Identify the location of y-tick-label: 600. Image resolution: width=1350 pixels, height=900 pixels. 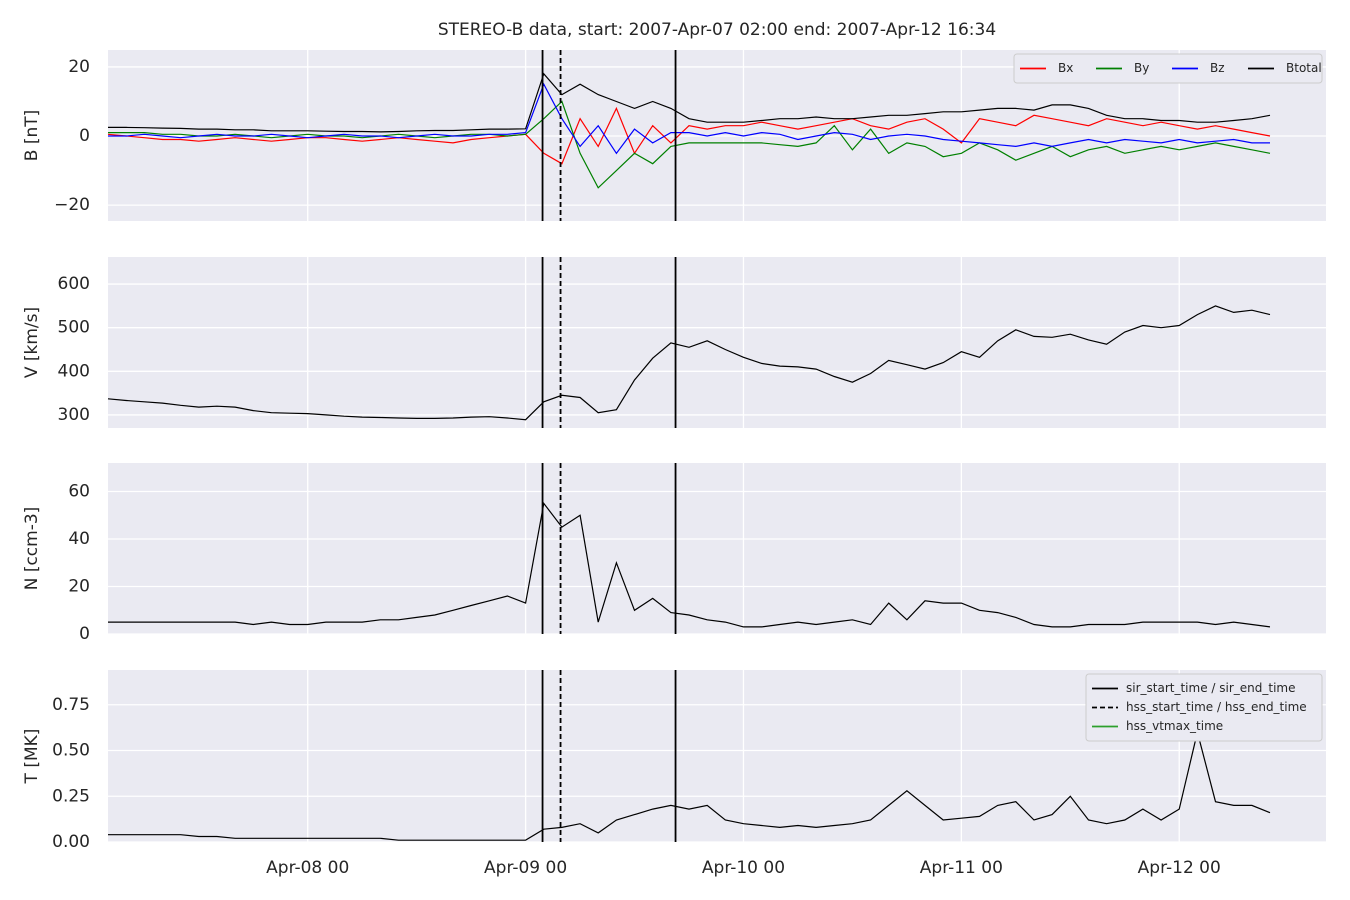
(74, 284).